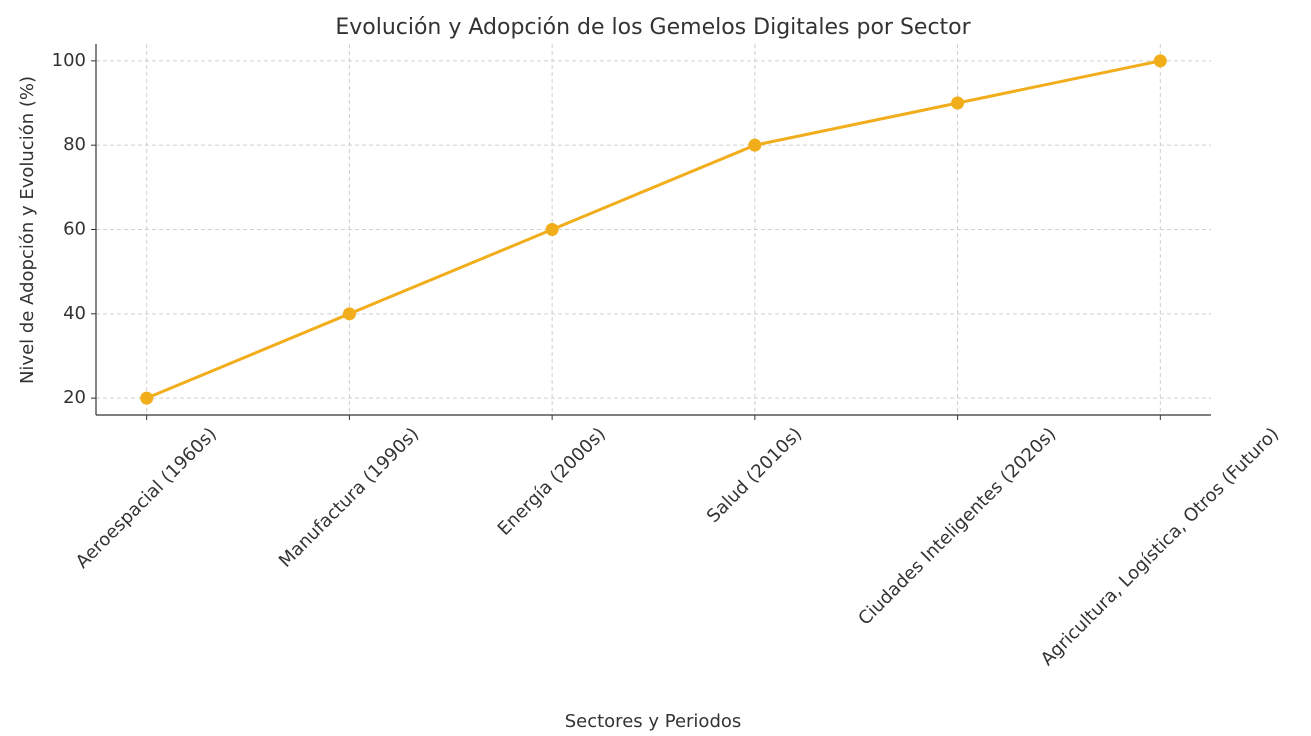  Describe the element at coordinates (27, 230) in the screenshot. I see `y-axis-label: Nivel de Adopción y Evolución (%)` at that location.